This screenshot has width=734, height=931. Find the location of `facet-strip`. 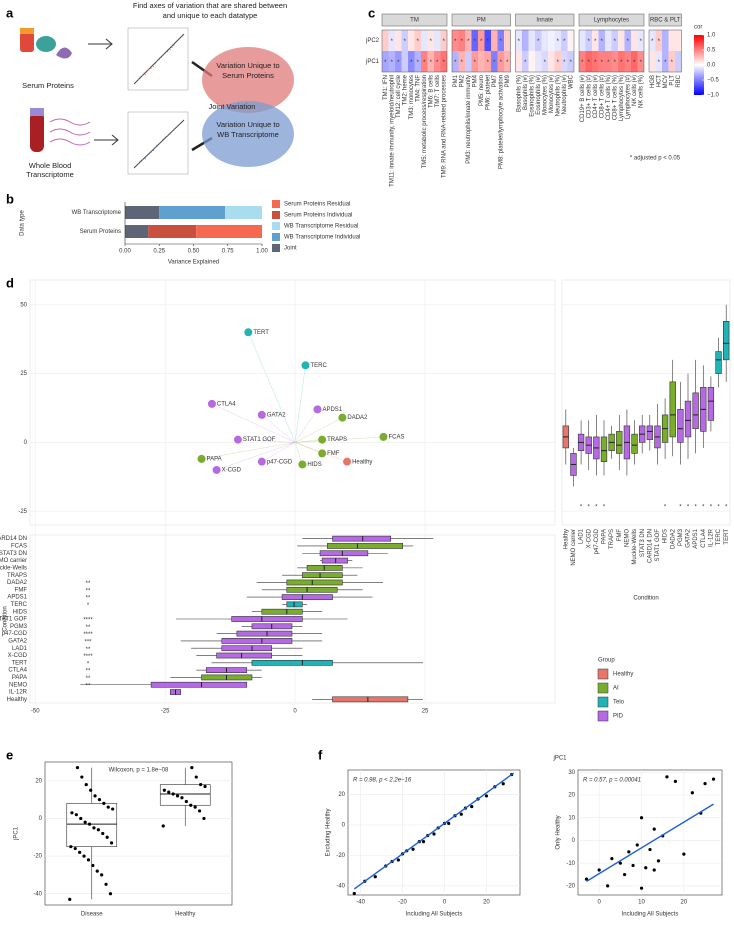

facet-strip is located at coordinates (545, 20).